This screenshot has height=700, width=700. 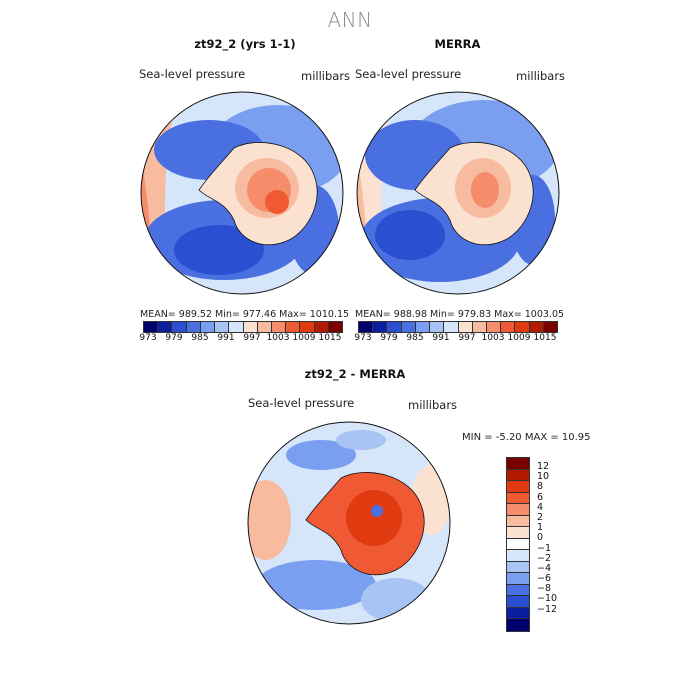 I want to click on panel-3-units-label: millibars, so click(x=433, y=405).